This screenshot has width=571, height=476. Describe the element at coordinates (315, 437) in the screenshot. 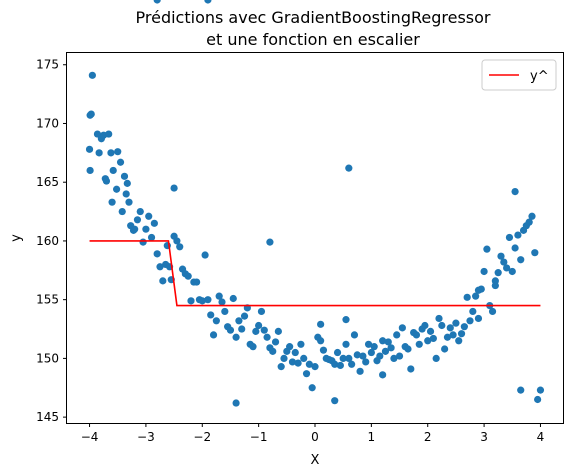

I see `x-tick-label: 0` at that location.